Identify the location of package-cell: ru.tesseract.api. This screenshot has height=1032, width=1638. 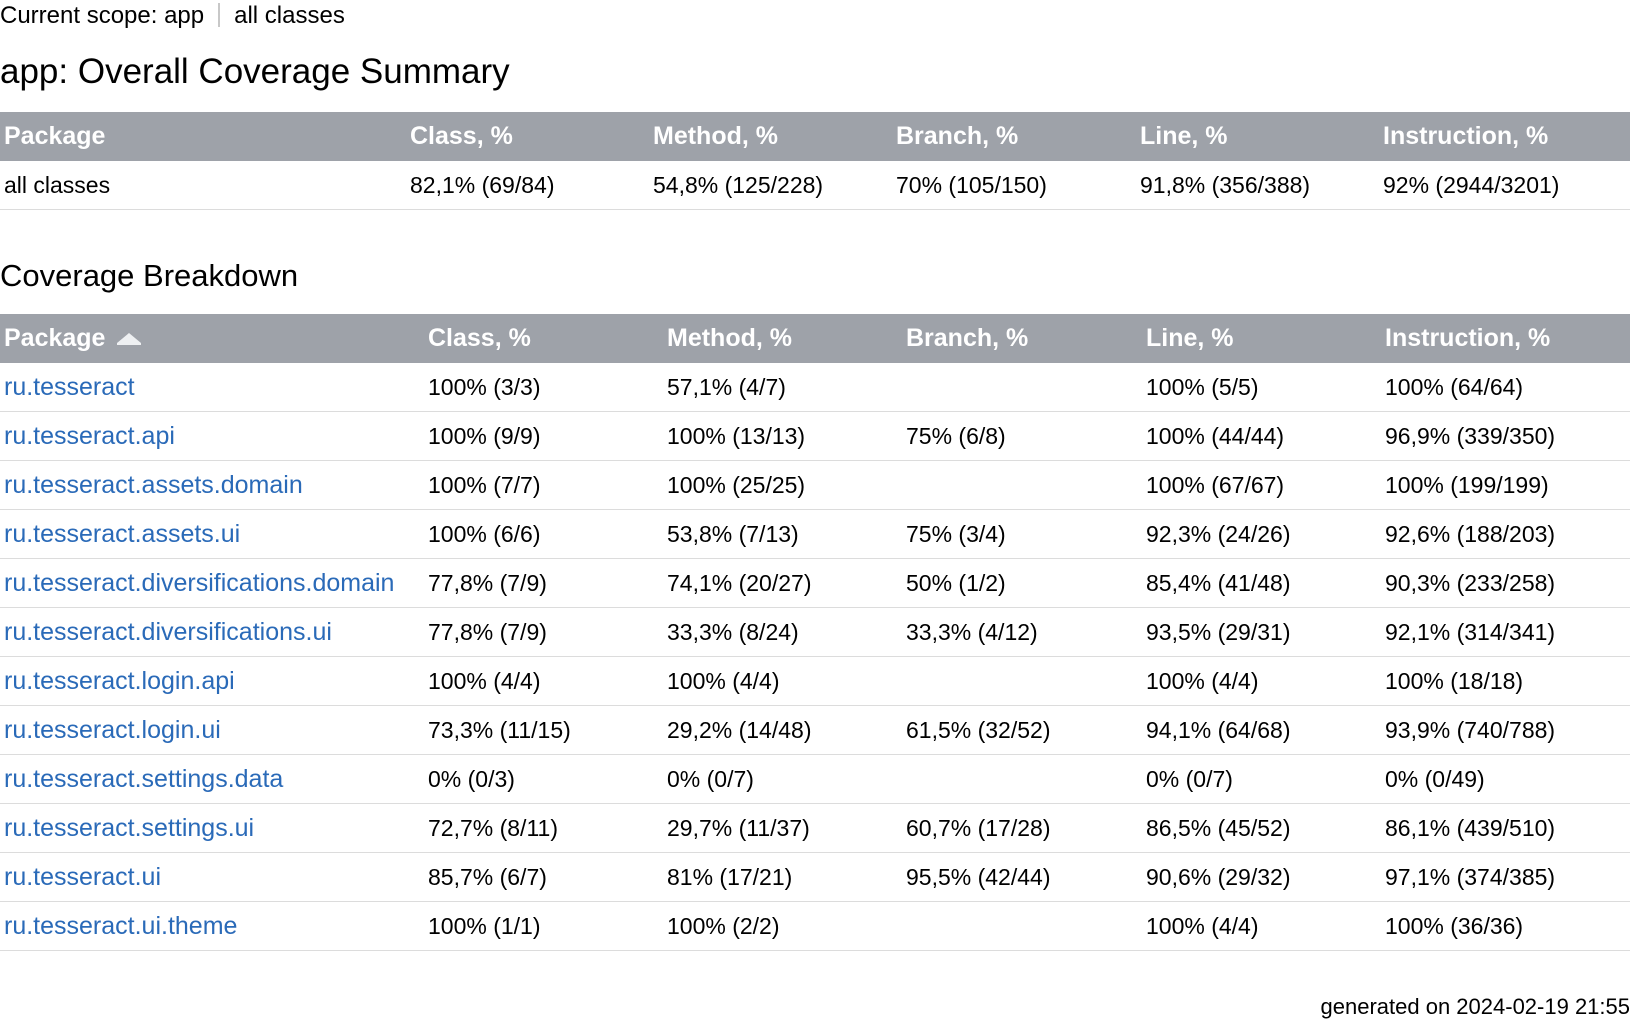
(212, 436).